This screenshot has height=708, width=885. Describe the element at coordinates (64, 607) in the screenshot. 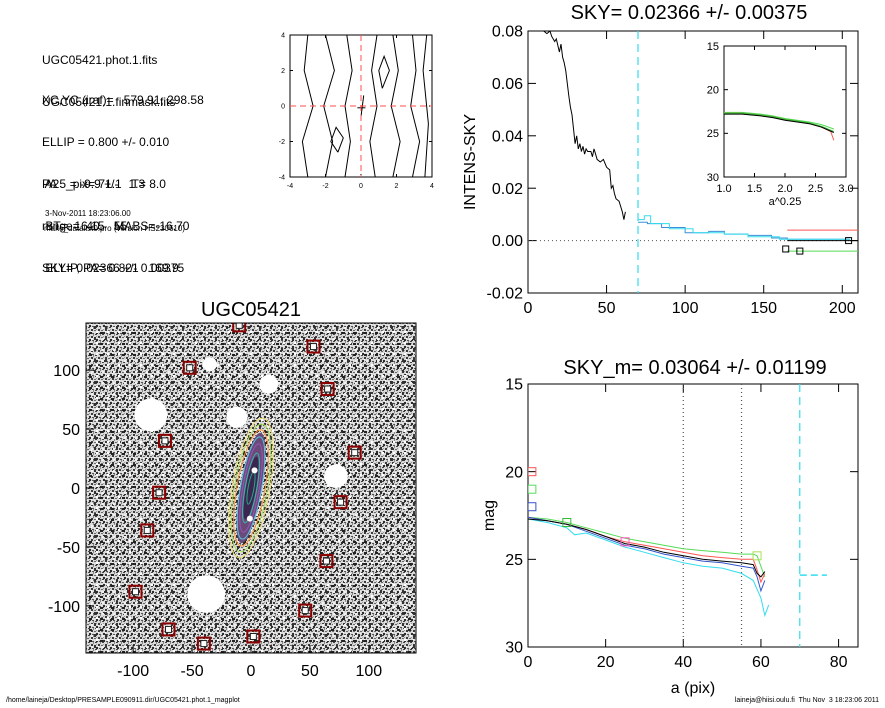

I see `y-tick-label: -100` at that location.